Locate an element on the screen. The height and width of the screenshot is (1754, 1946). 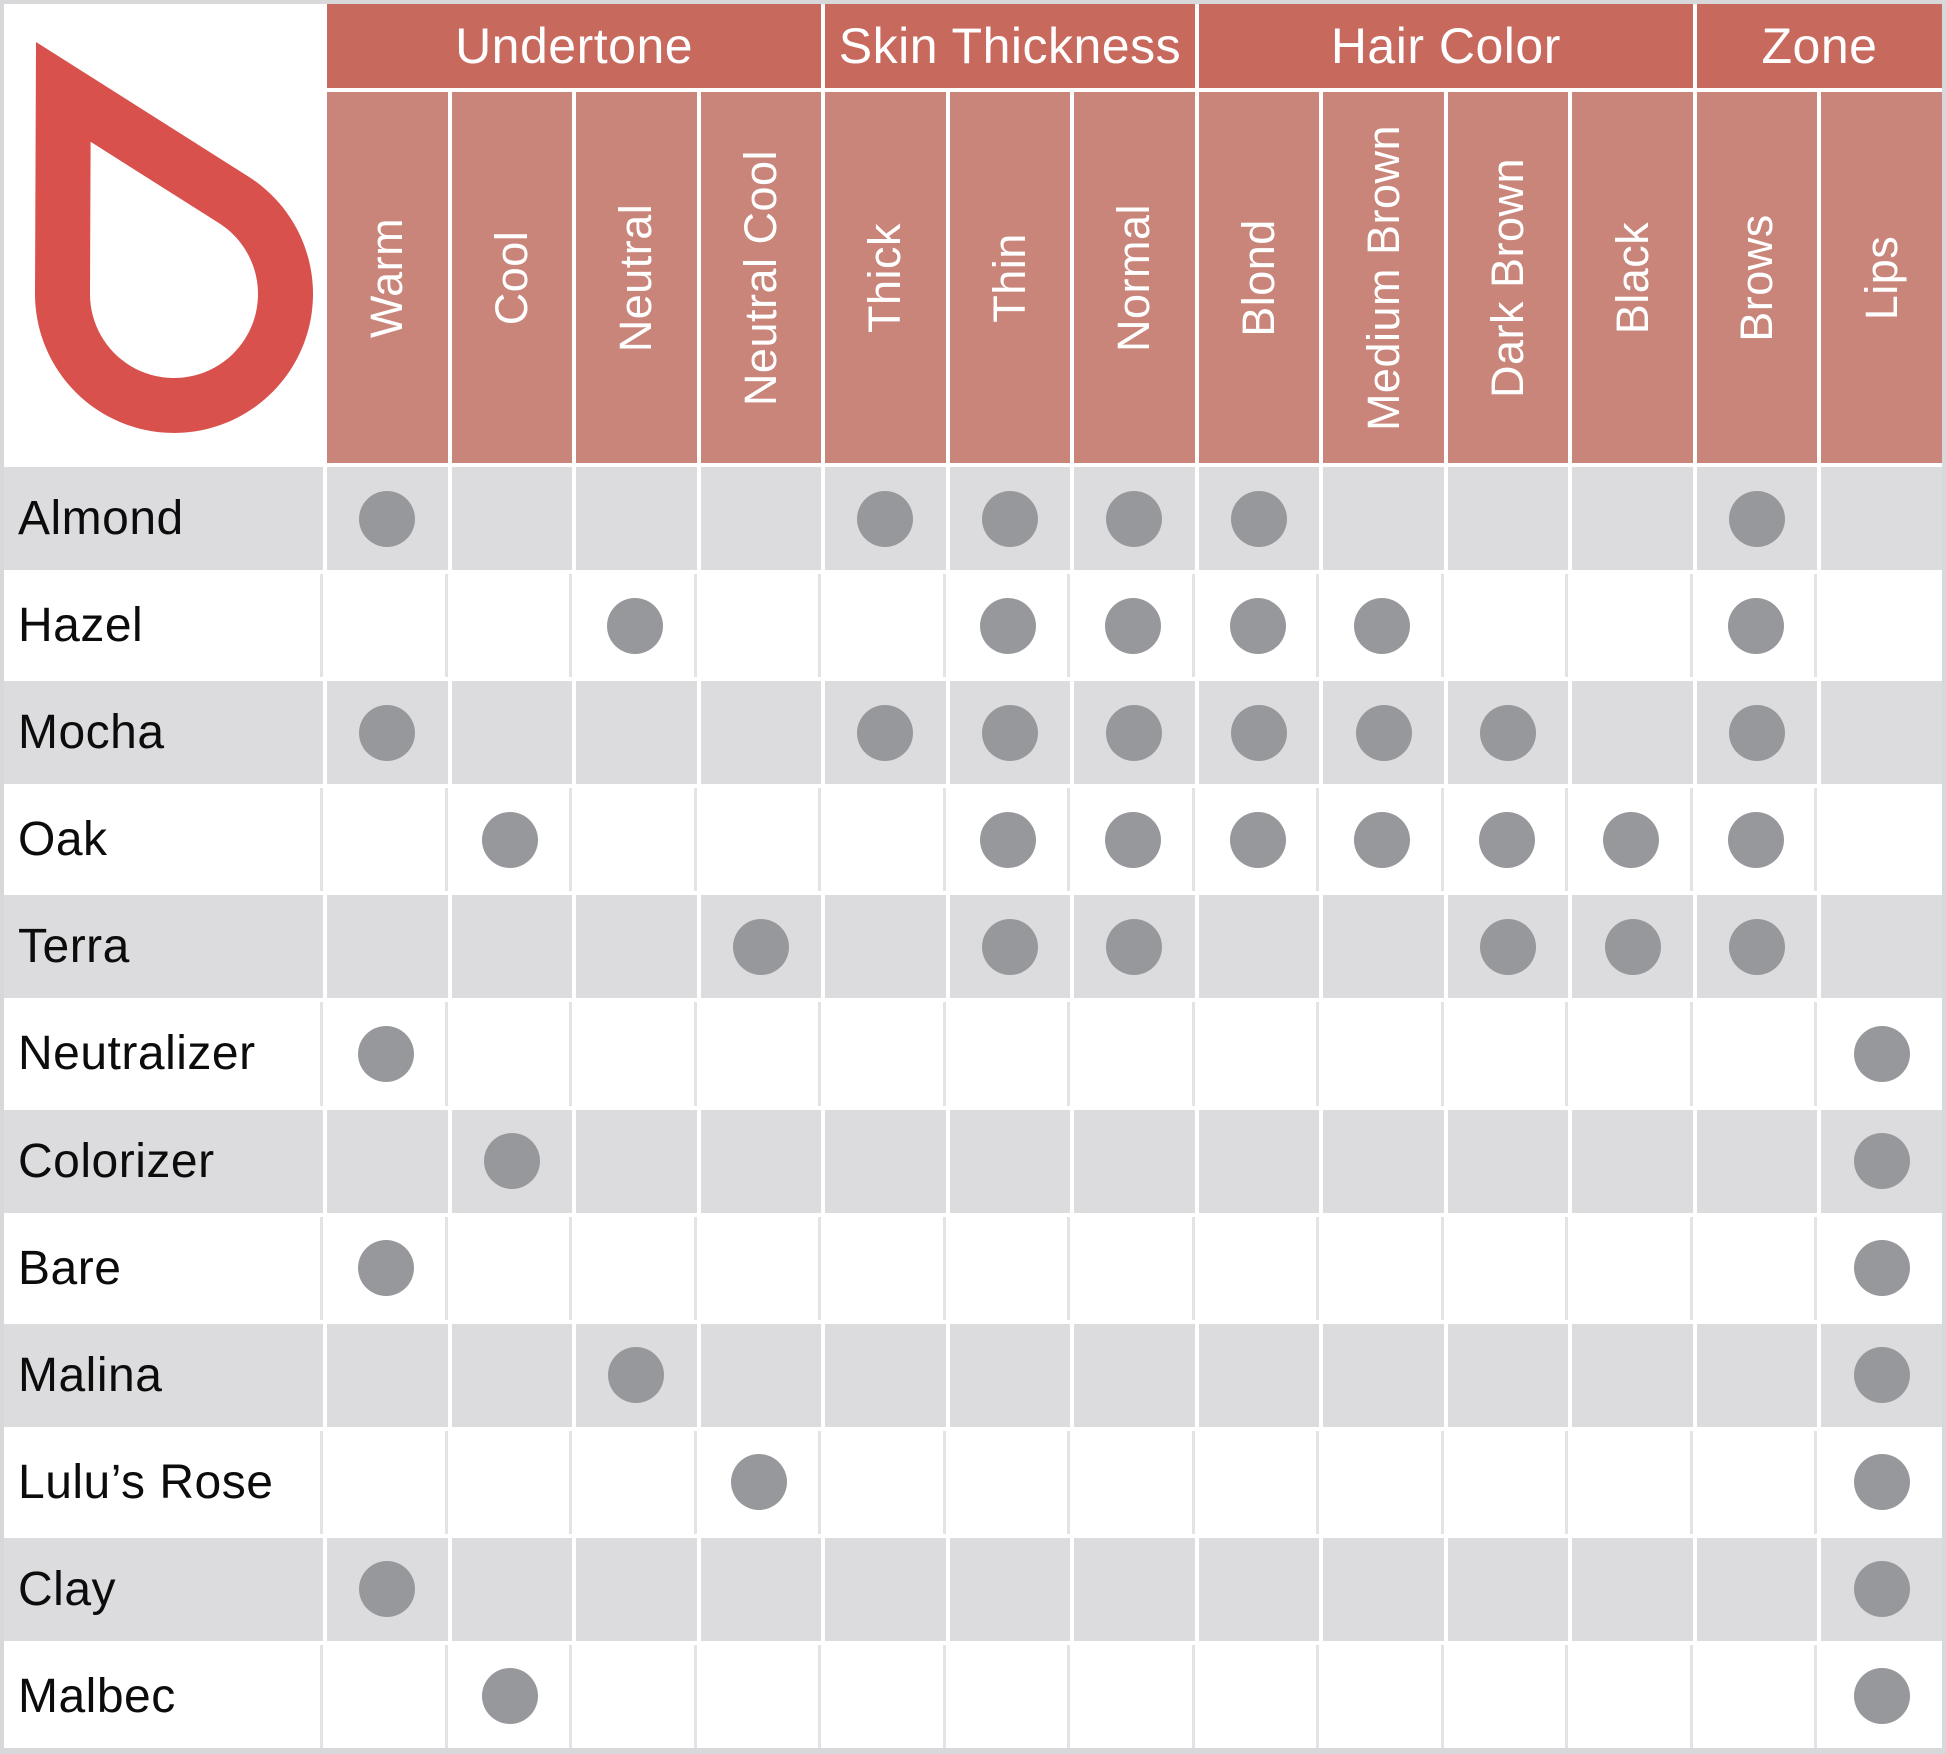
matrix-cell-almond-cool is located at coordinates (512, 519).